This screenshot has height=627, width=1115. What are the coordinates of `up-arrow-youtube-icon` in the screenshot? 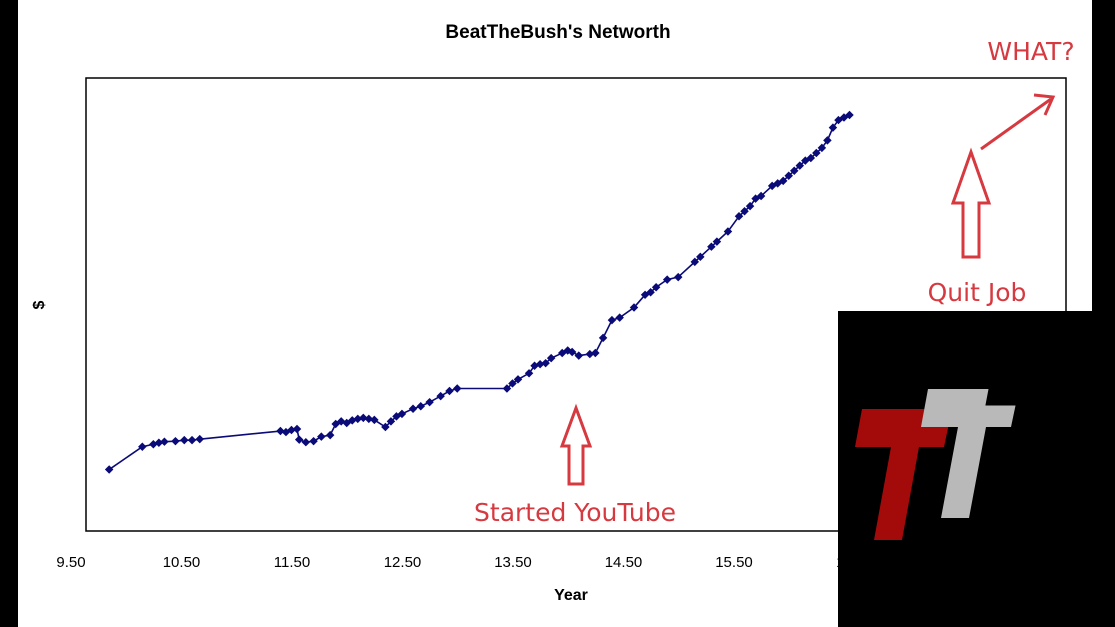 It's located at (576, 444).